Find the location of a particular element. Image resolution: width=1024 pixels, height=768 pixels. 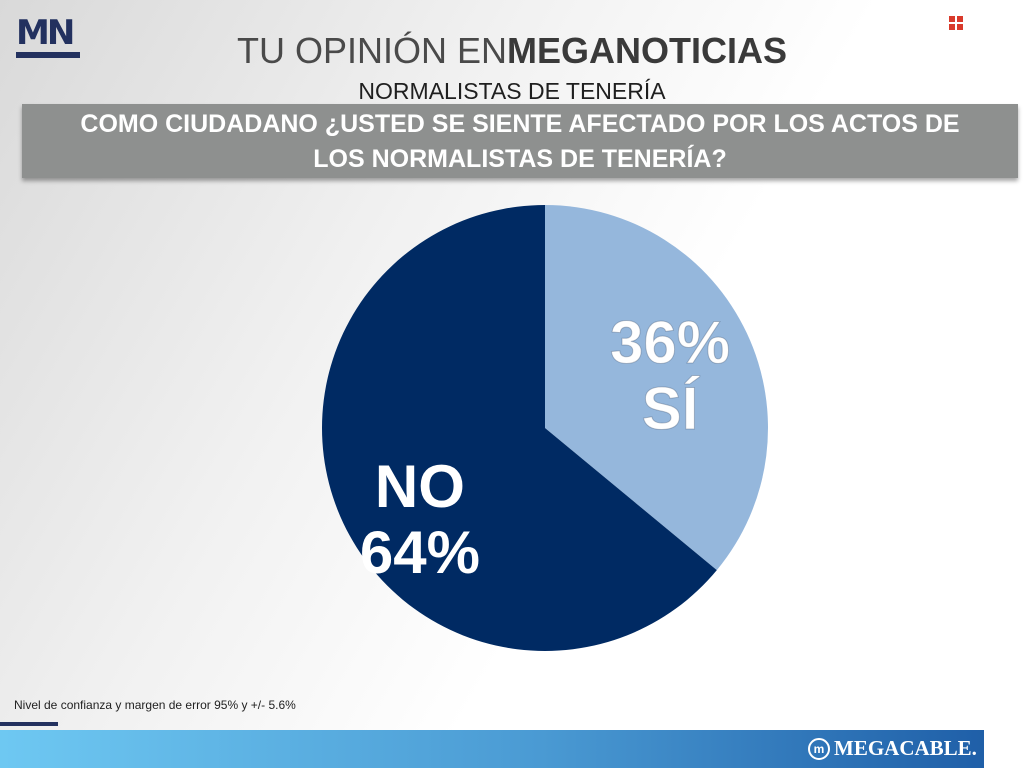

pie-slice-si is located at coordinates (657, 388).